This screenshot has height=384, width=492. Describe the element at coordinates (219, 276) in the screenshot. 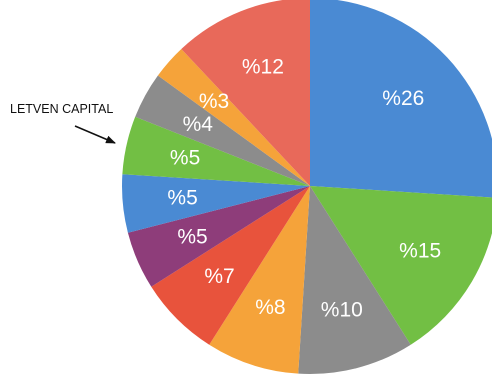

I see `pie-slice-label-4: %7` at that location.